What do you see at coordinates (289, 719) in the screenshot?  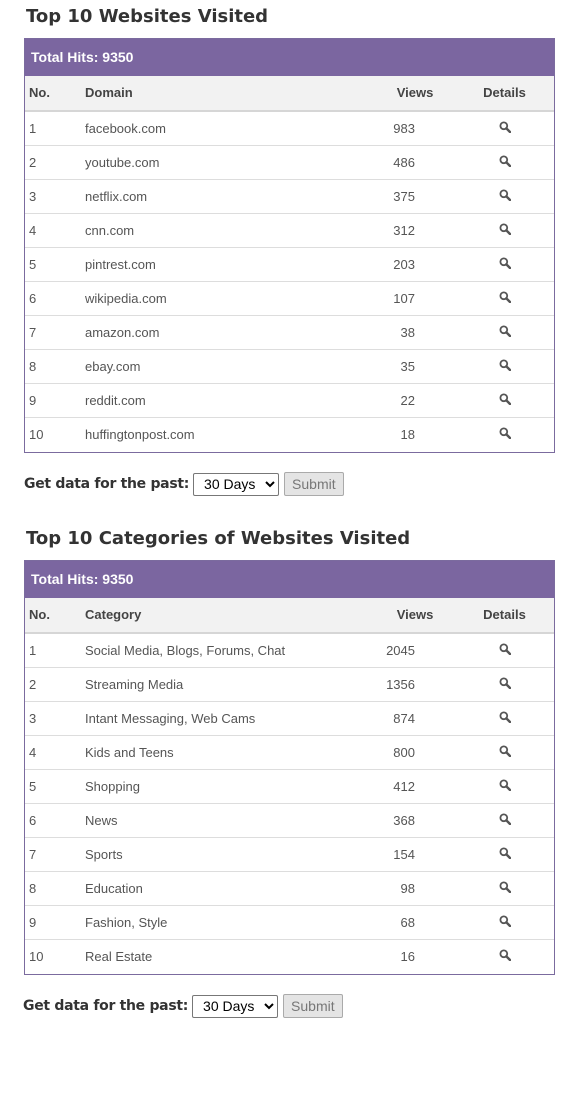 I see `table-row: 3 Intant Messaging, Web Cams 874` at bounding box center [289, 719].